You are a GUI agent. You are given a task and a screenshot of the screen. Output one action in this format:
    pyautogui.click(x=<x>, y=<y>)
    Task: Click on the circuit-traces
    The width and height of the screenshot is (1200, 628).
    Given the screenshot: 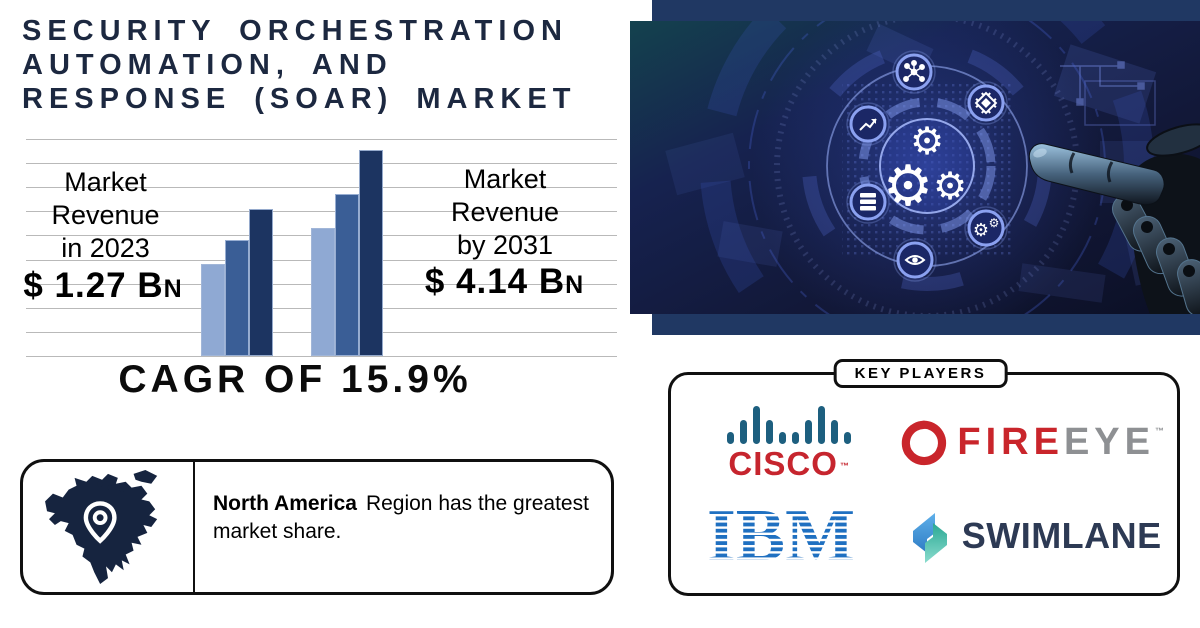 What is the action you would take?
    pyautogui.click(x=1102, y=83)
    